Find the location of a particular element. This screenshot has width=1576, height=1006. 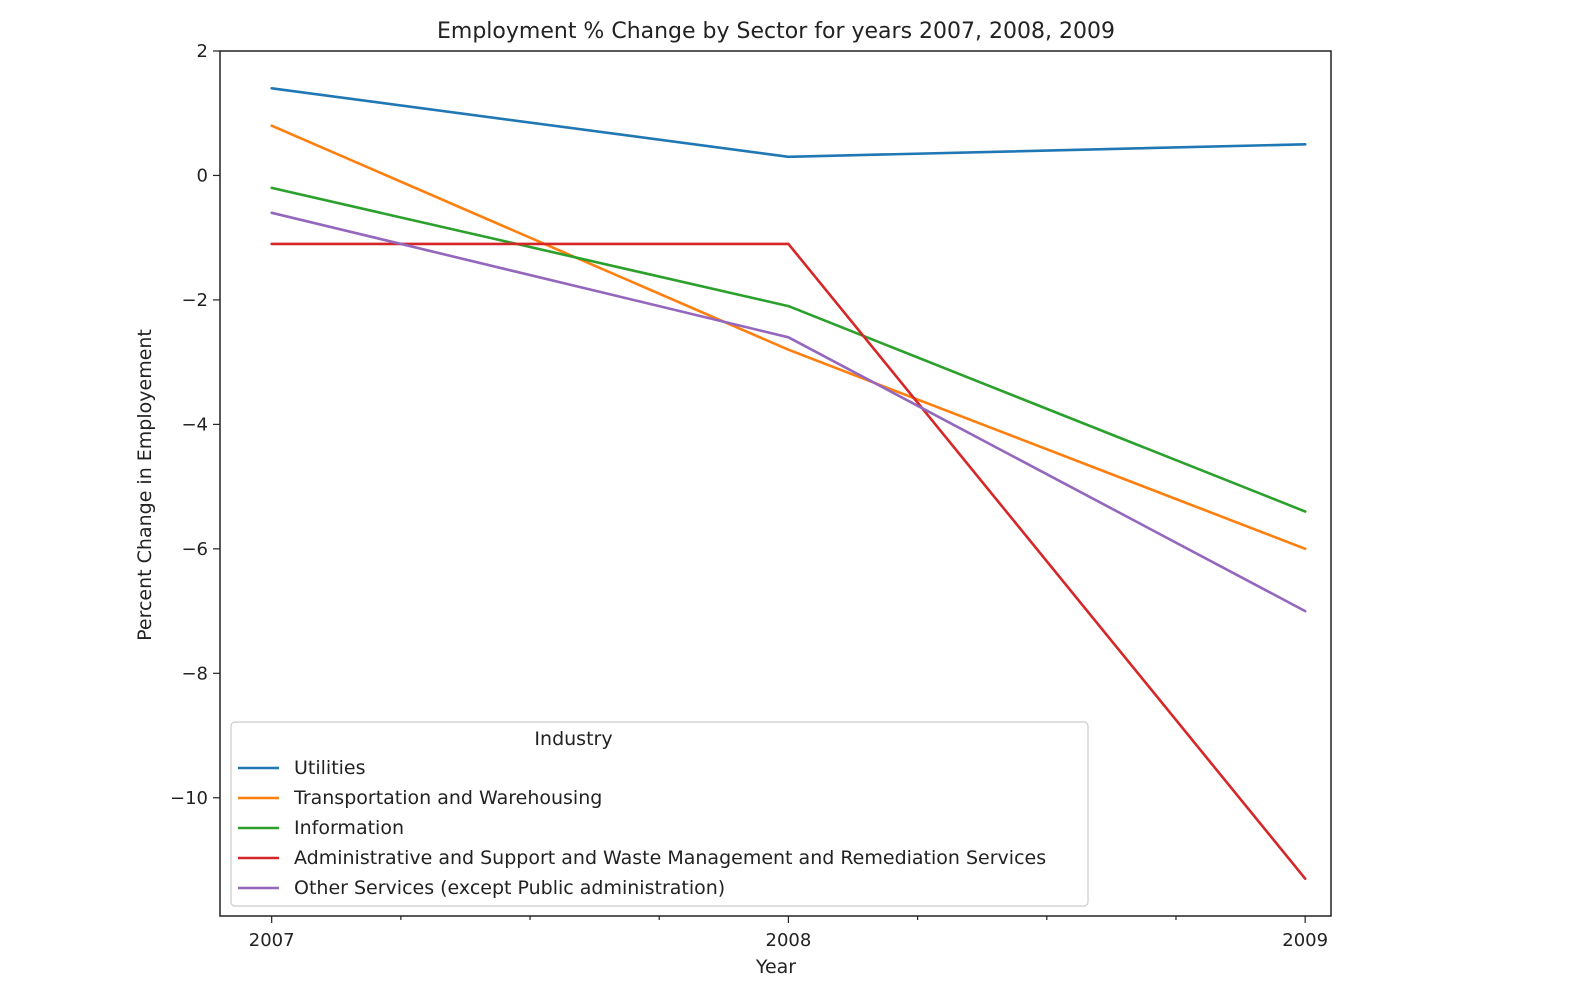

y-tick-label: −2 is located at coordinates (194, 300).